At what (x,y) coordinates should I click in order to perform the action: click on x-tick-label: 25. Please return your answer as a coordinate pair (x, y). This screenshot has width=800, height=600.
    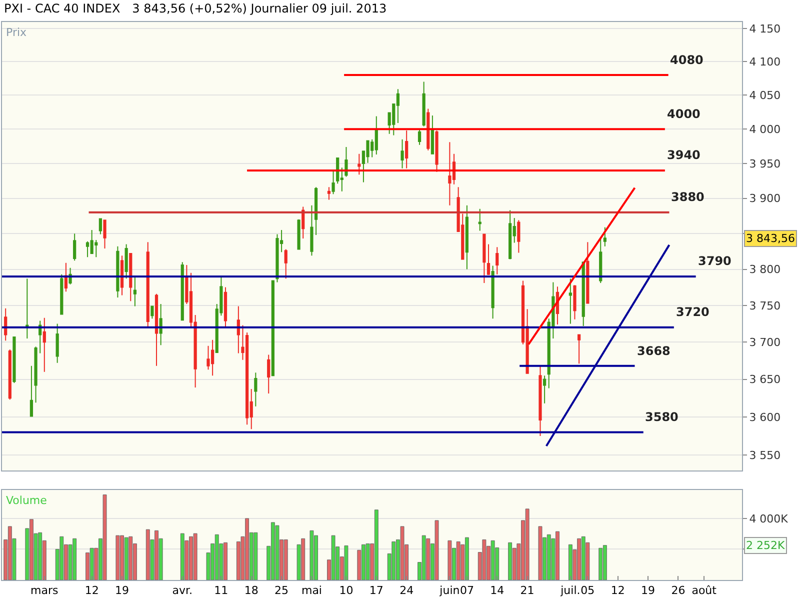
    Looking at the image, I should click on (281, 591).